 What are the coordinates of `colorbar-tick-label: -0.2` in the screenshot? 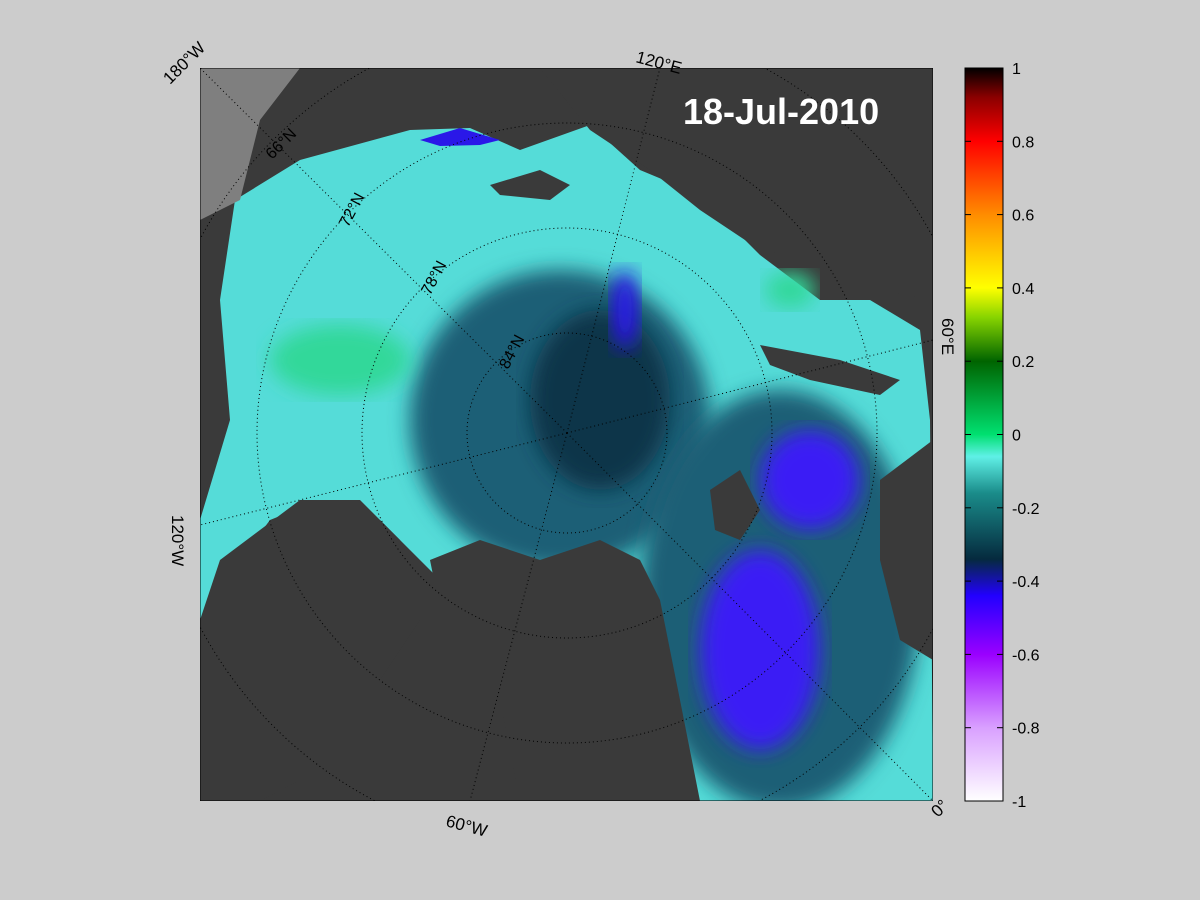 It's located at (1026, 509).